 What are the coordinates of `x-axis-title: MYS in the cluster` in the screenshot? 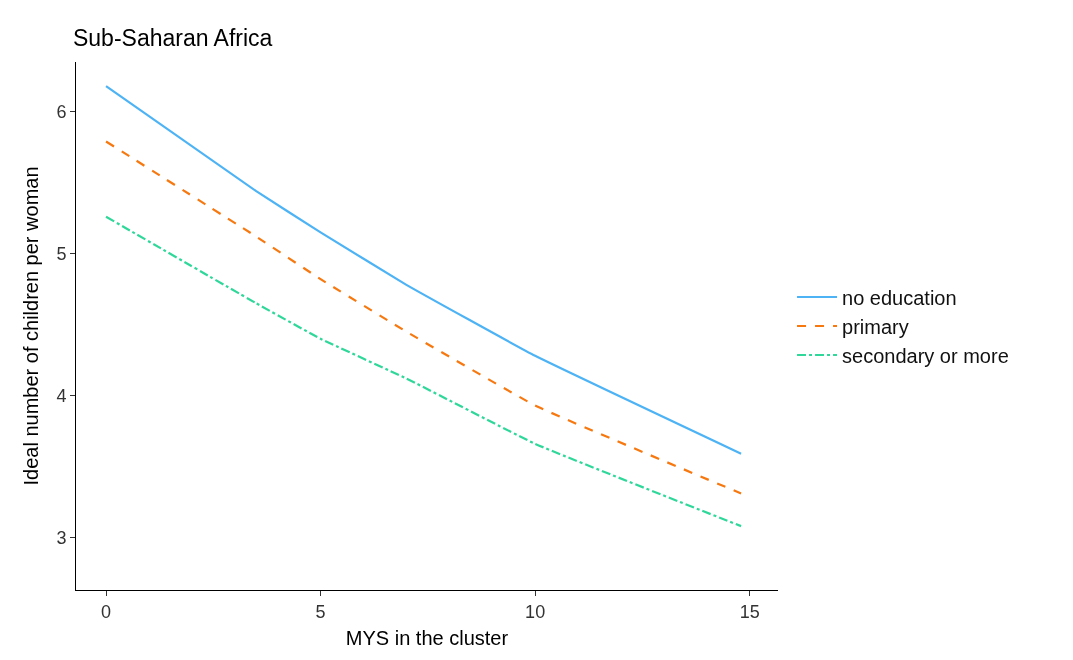 It's located at (427, 638).